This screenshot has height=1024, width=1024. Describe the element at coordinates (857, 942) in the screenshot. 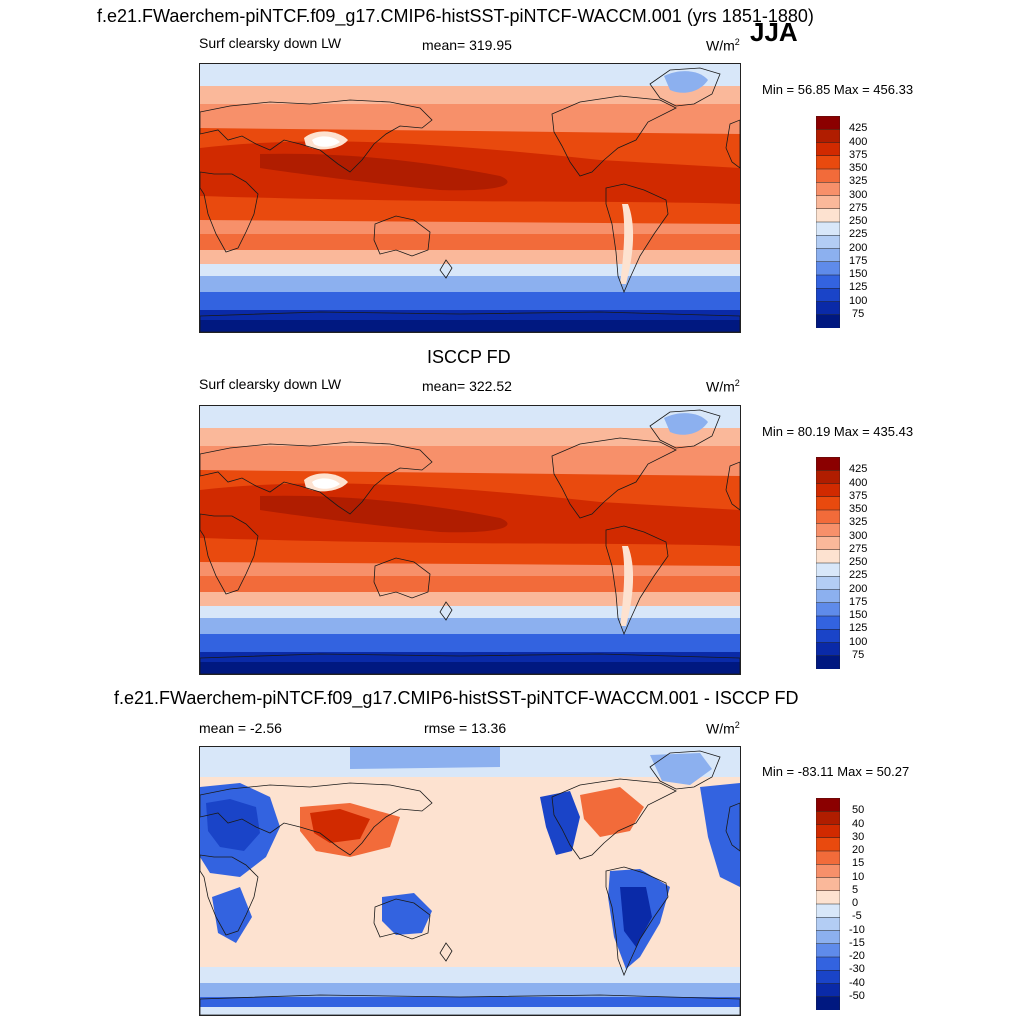

I see `colorbar-tick-label: -15` at that location.